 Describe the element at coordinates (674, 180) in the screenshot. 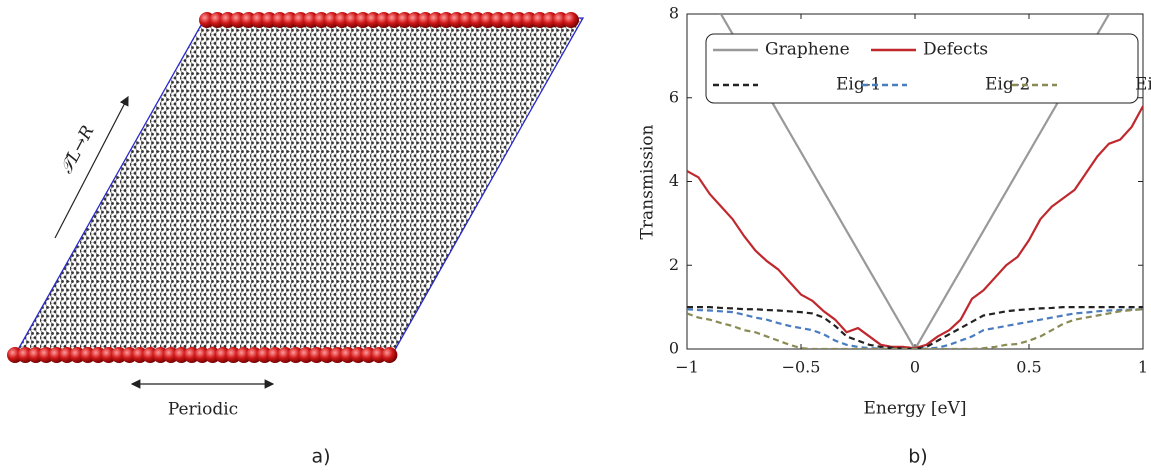

I see `y-tick-label: 4` at that location.